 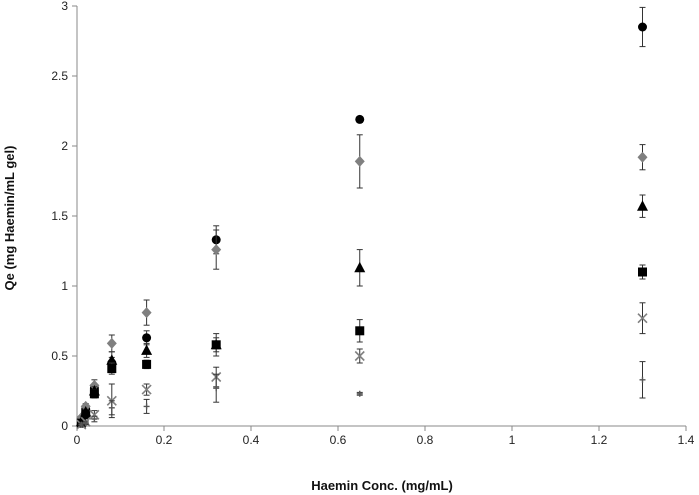 What do you see at coordinates (59, 356) in the screenshot?
I see `y-tick-label: 0.5` at bounding box center [59, 356].